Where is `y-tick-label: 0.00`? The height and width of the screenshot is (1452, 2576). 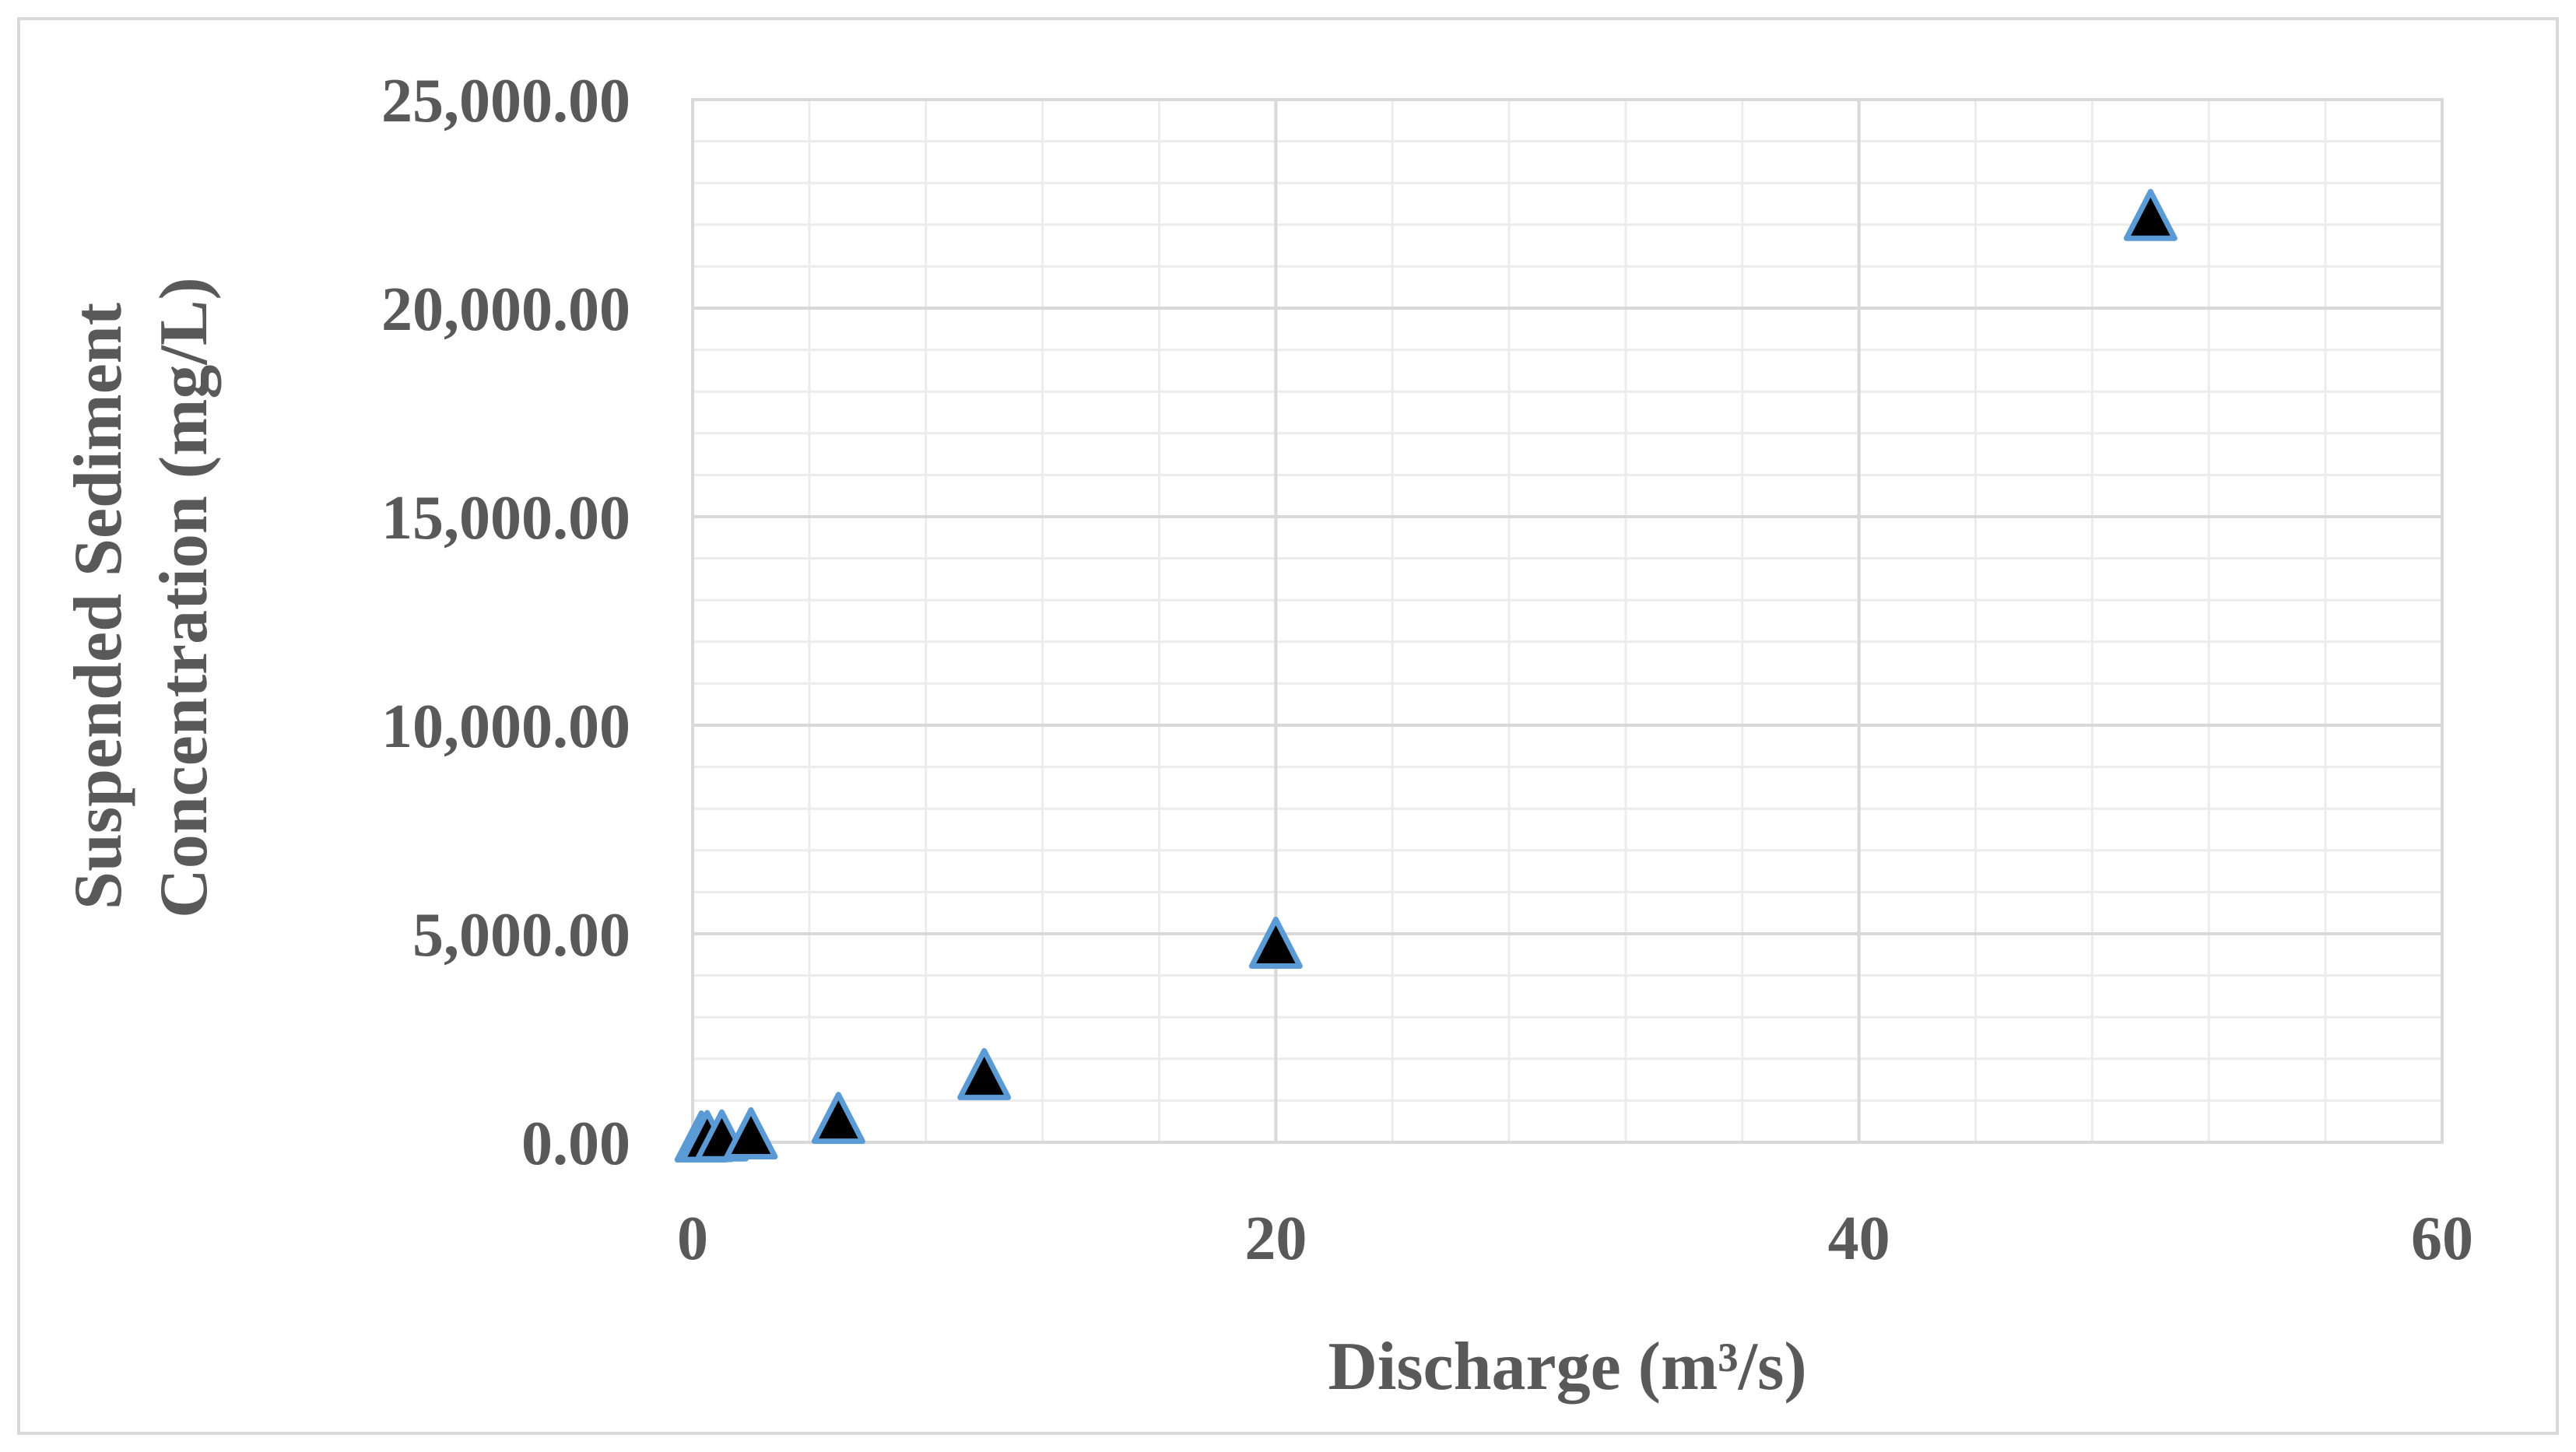 y-tick-label: 0.00 is located at coordinates (576, 1144).